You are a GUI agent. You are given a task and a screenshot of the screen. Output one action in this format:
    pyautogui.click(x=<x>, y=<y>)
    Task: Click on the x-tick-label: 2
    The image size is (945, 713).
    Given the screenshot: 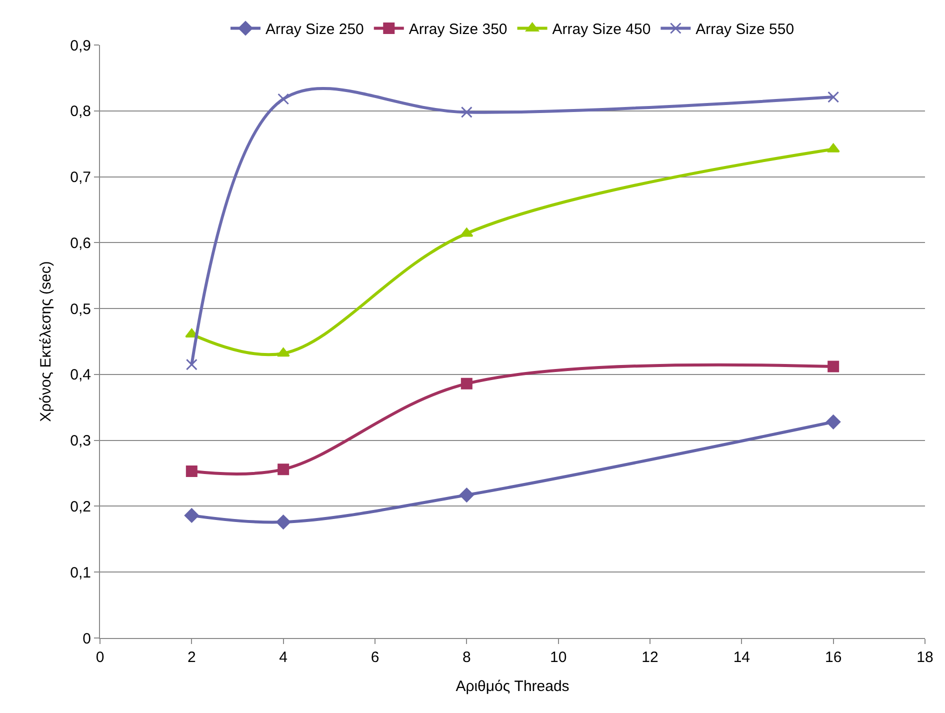 What is the action you would take?
    pyautogui.click(x=192, y=657)
    